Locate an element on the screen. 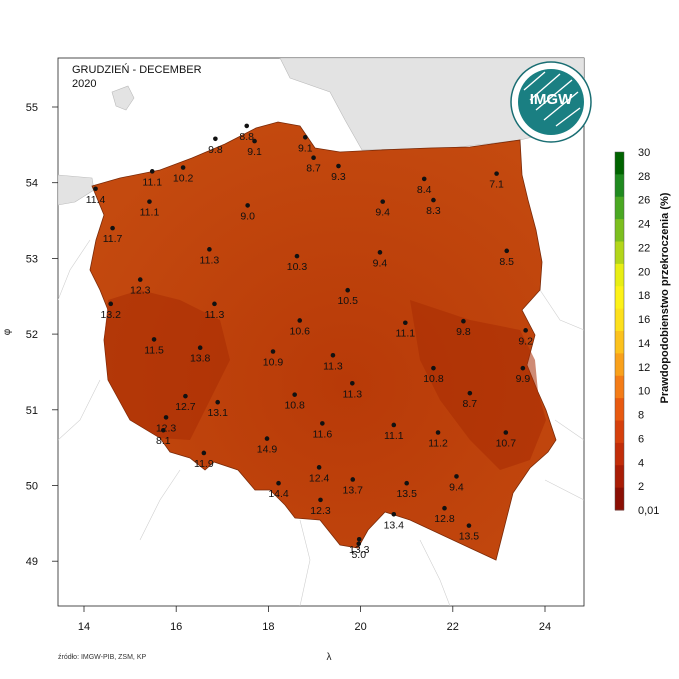 This screenshot has width=679, height=679. logo-text: IMGW is located at coordinates (551, 99).